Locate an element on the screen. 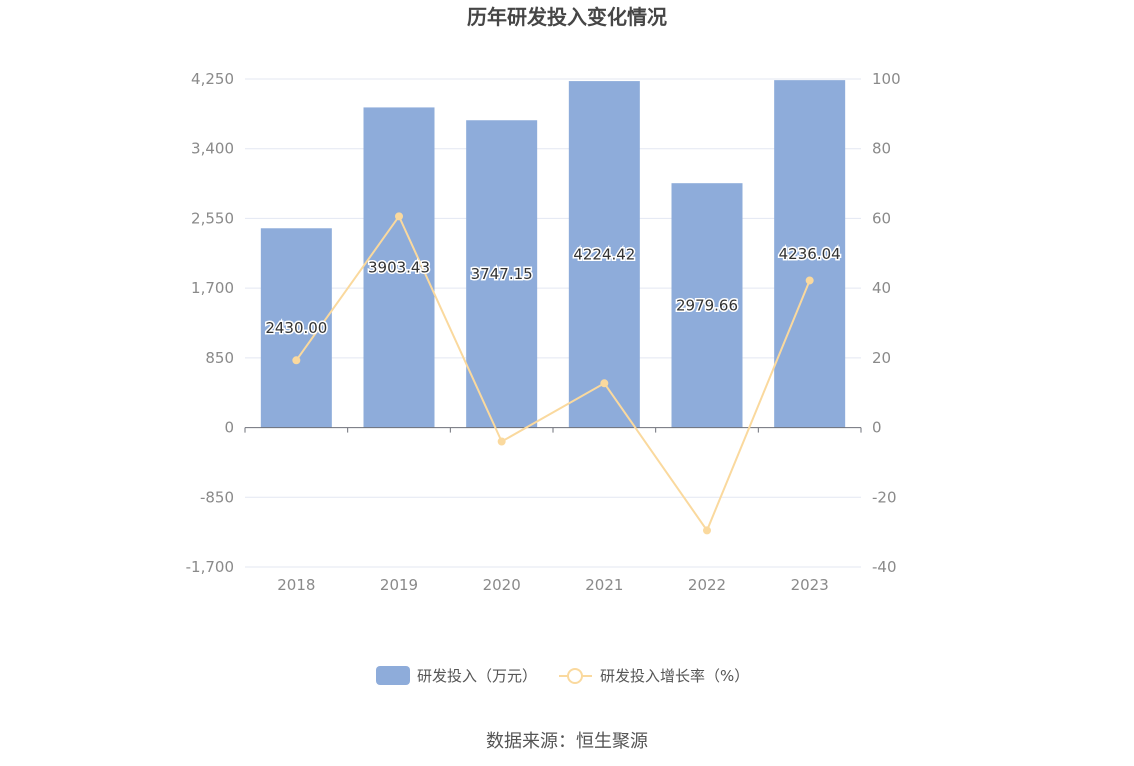 This screenshot has height=766, width=1134. y-right-tick-label: 100 is located at coordinates (886, 79).